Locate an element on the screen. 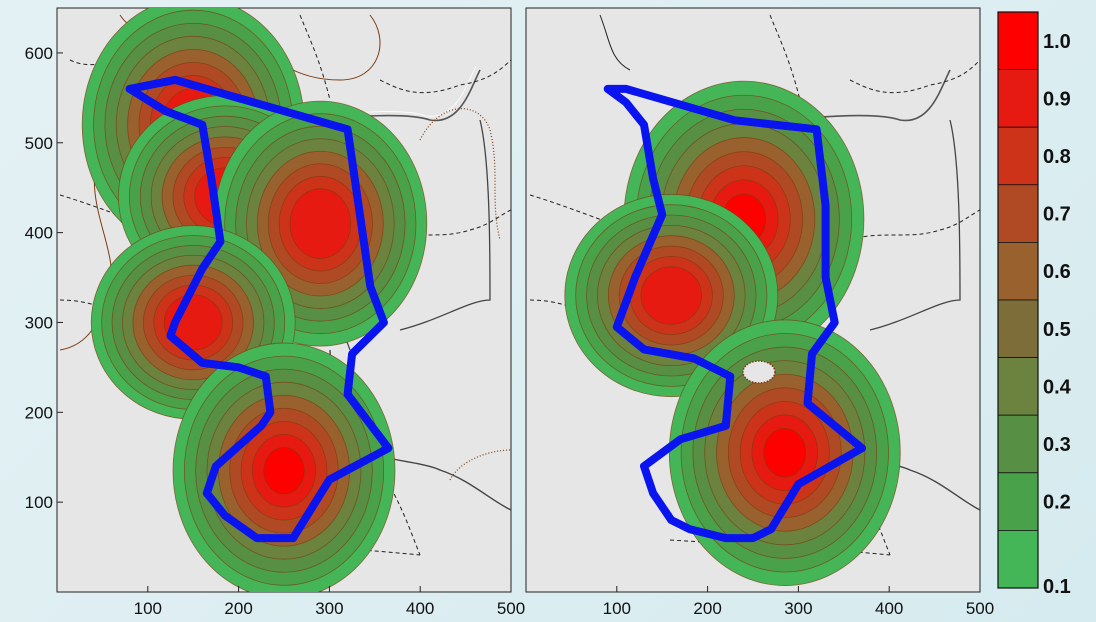 The height and width of the screenshot is (622, 1096). left-x-tick-label: 400 is located at coordinates (420, 608).